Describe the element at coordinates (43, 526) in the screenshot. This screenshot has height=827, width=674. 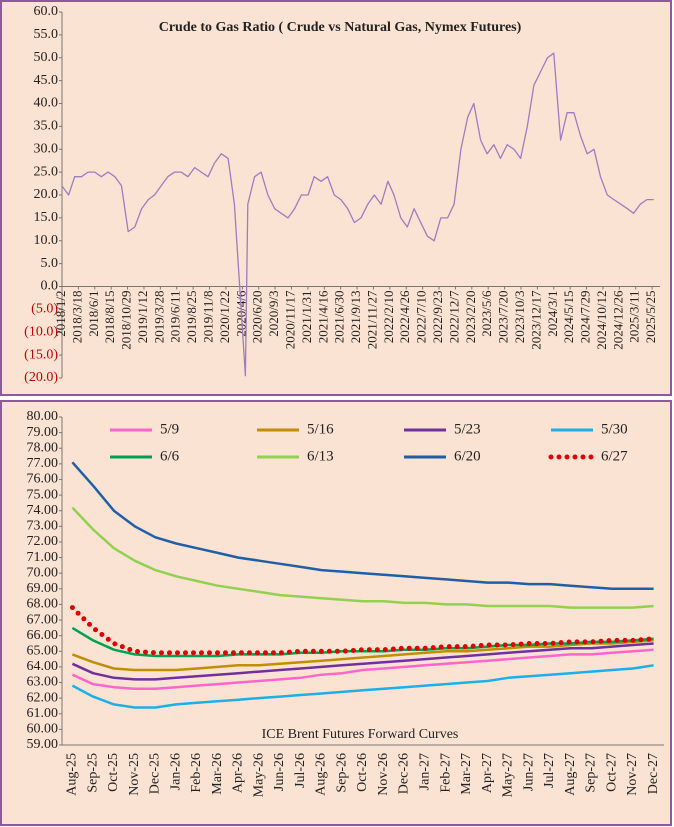
I see `y-tick-label: 73.00` at that location.